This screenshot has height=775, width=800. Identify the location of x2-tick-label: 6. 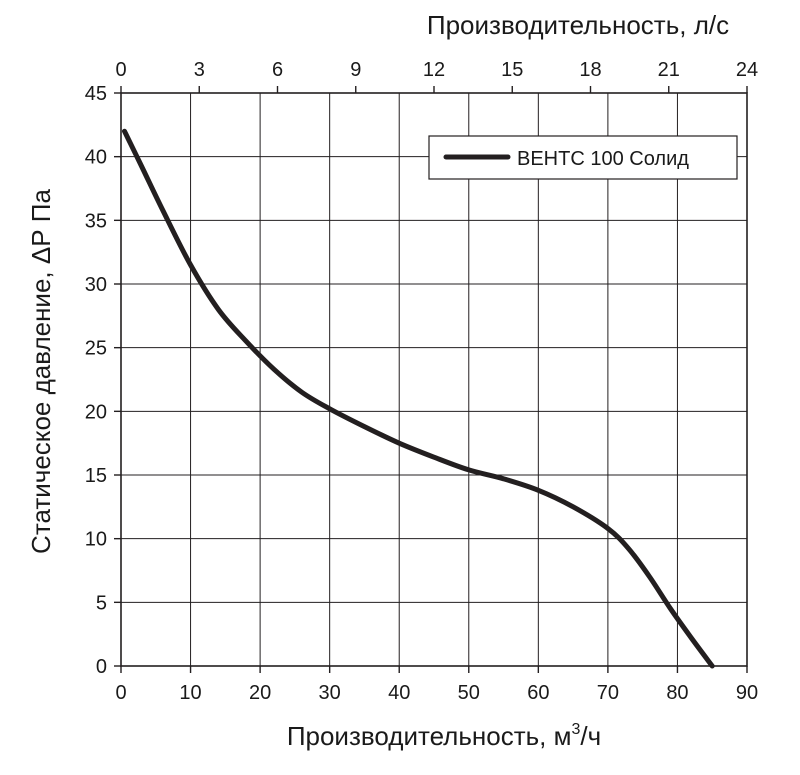
(277, 70).